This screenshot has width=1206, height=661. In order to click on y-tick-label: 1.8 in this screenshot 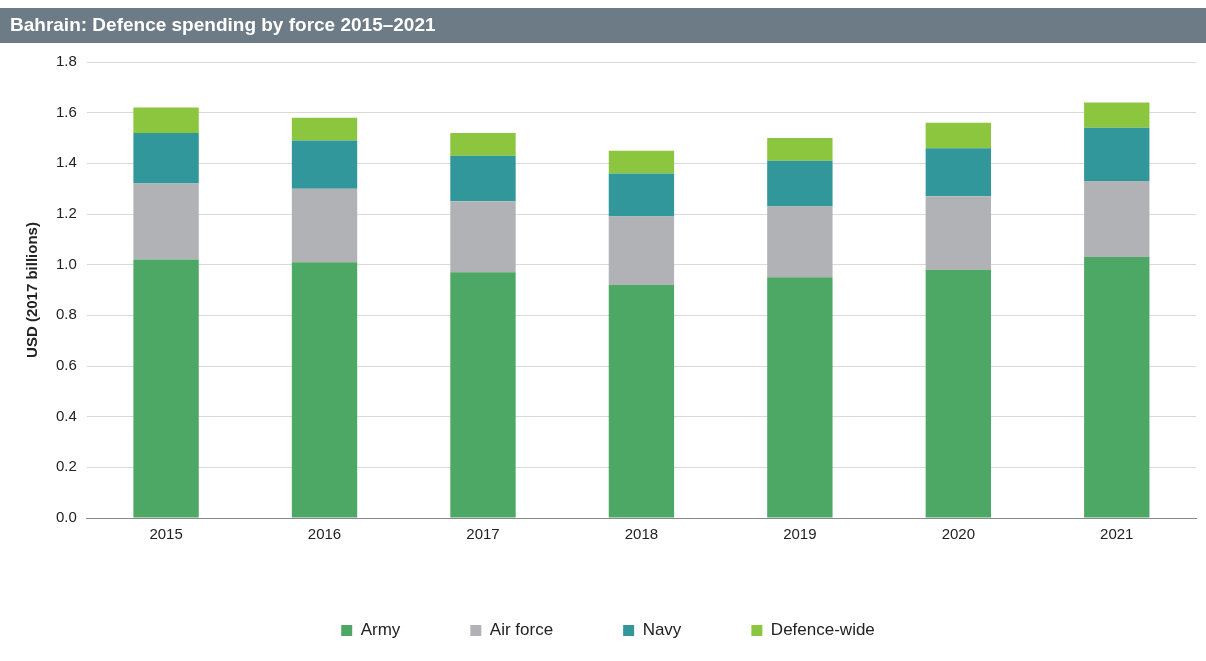, I will do `click(66, 61)`.